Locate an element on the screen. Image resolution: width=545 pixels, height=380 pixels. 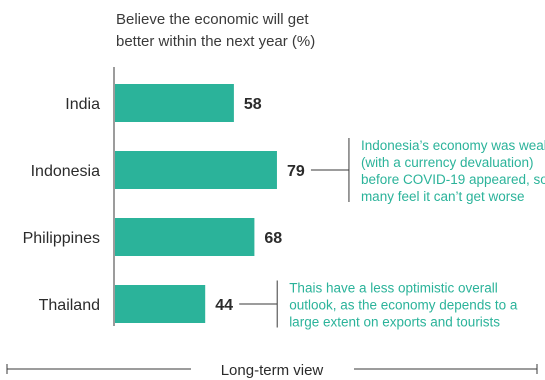
chart-title-line-1: Believe the economic will get is located at coordinates (212, 19).